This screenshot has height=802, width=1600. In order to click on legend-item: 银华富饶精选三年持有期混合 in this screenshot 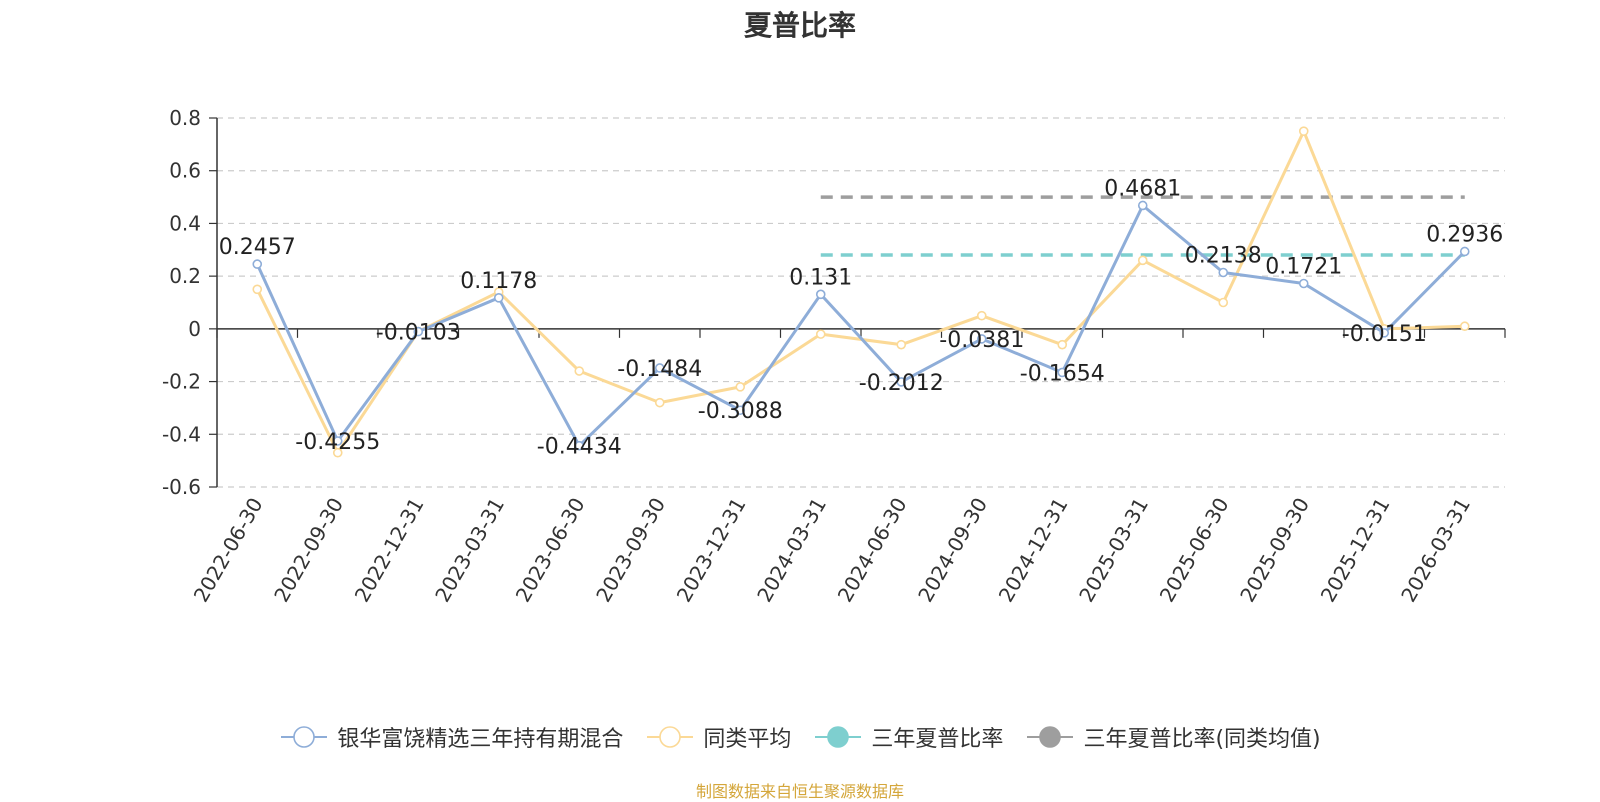, I will do `click(451, 737)`.